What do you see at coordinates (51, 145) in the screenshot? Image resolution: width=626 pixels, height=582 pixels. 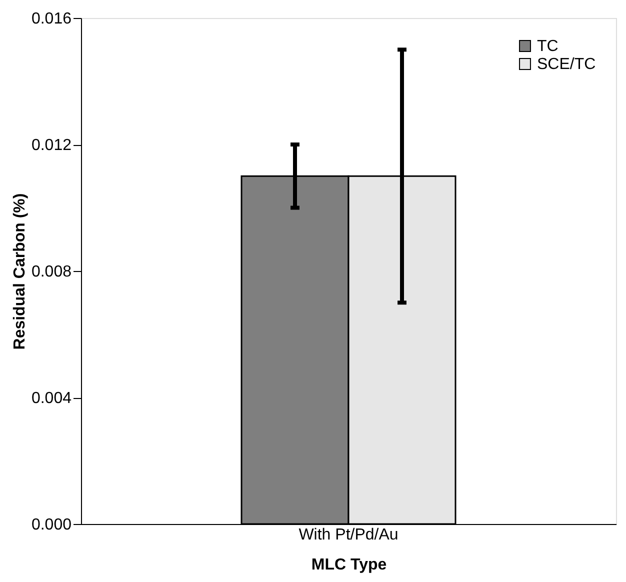 I see `y-tick-label: 0.012` at bounding box center [51, 145].